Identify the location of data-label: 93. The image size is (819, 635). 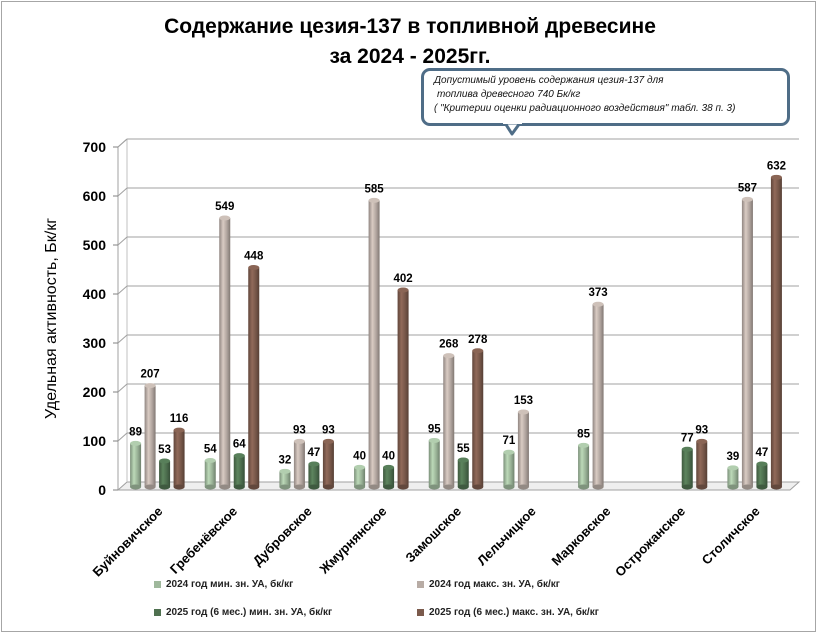
(299, 430).